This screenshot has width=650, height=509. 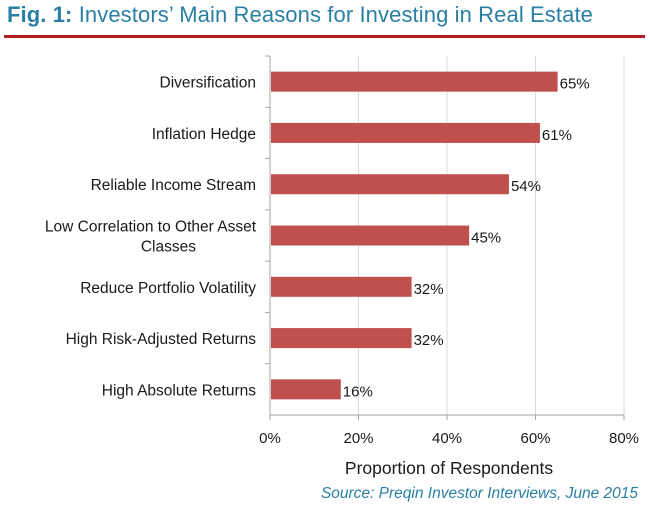 I want to click on x-axis-title: Proportion of Respondents, so click(x=449, y=468).